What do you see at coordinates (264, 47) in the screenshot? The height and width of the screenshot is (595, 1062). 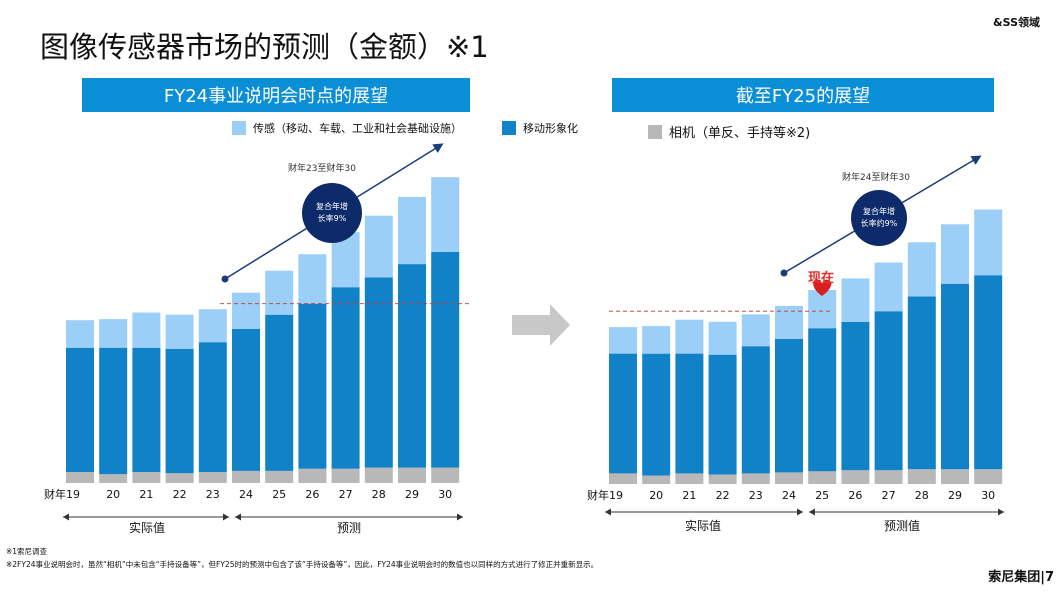 I see `page-title: 图像传感器市场的预测（金额）※1` at bounding box center [264, 47].